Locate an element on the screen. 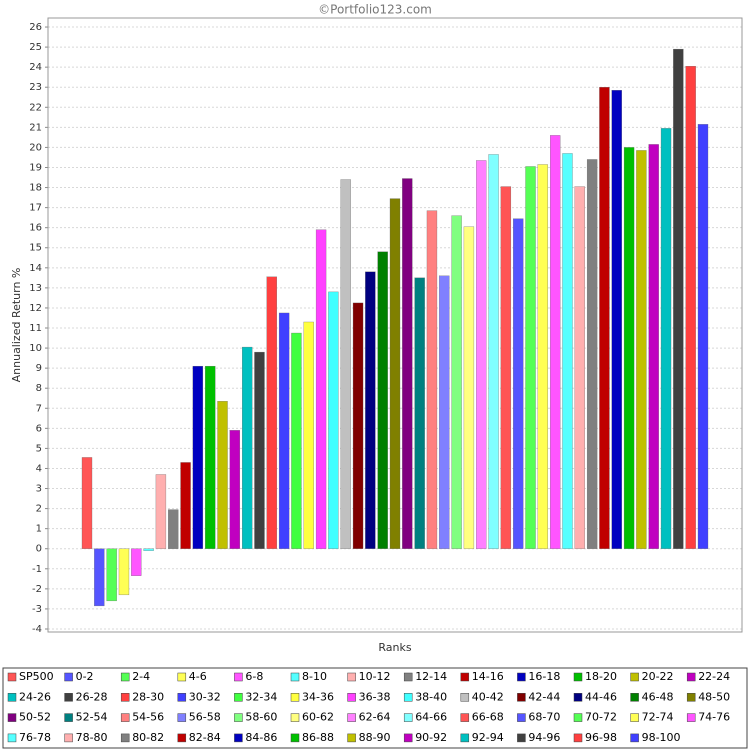 This screenshot has height=750, width=750. legend-label: 74-76 is located at coordinates (714, 717).